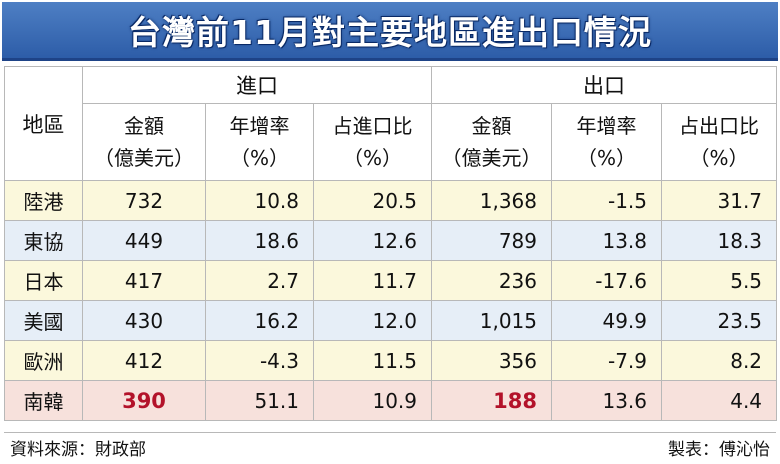  Describe the element at coordinates (144, 280) in the screenshot. I see `import-amount-cell: 417` at that location.